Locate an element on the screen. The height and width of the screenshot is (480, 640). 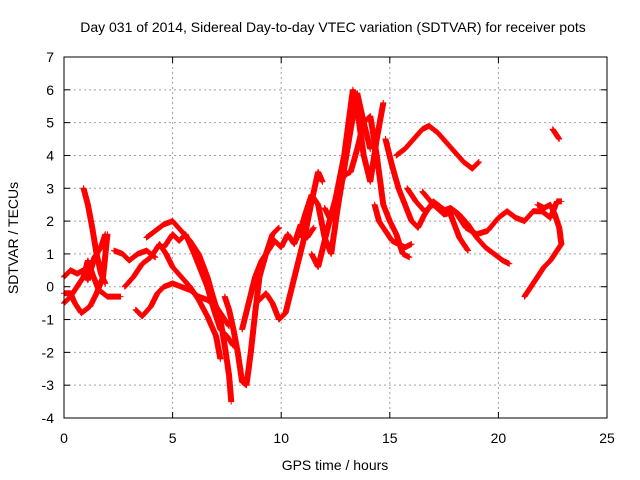
x-tick-label: 15 is located at coordinates (390, 438).